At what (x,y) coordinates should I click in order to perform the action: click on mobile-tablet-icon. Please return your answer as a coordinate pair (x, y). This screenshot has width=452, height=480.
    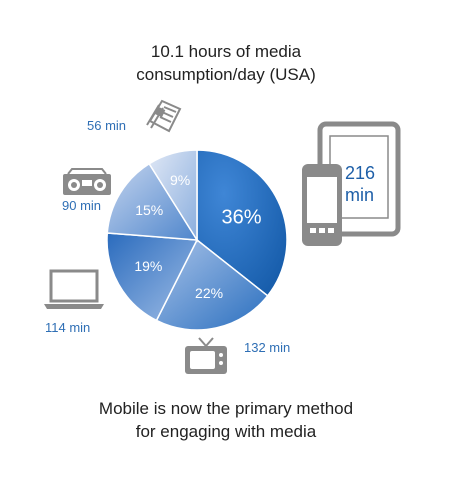
    Looking at the image, I should click on (351, 183).